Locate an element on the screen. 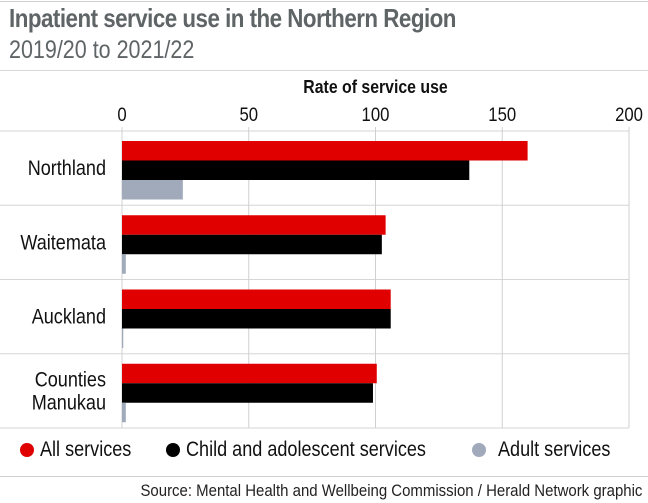  x-axis-title: Rate of service use is located at coordinates (375, 87).